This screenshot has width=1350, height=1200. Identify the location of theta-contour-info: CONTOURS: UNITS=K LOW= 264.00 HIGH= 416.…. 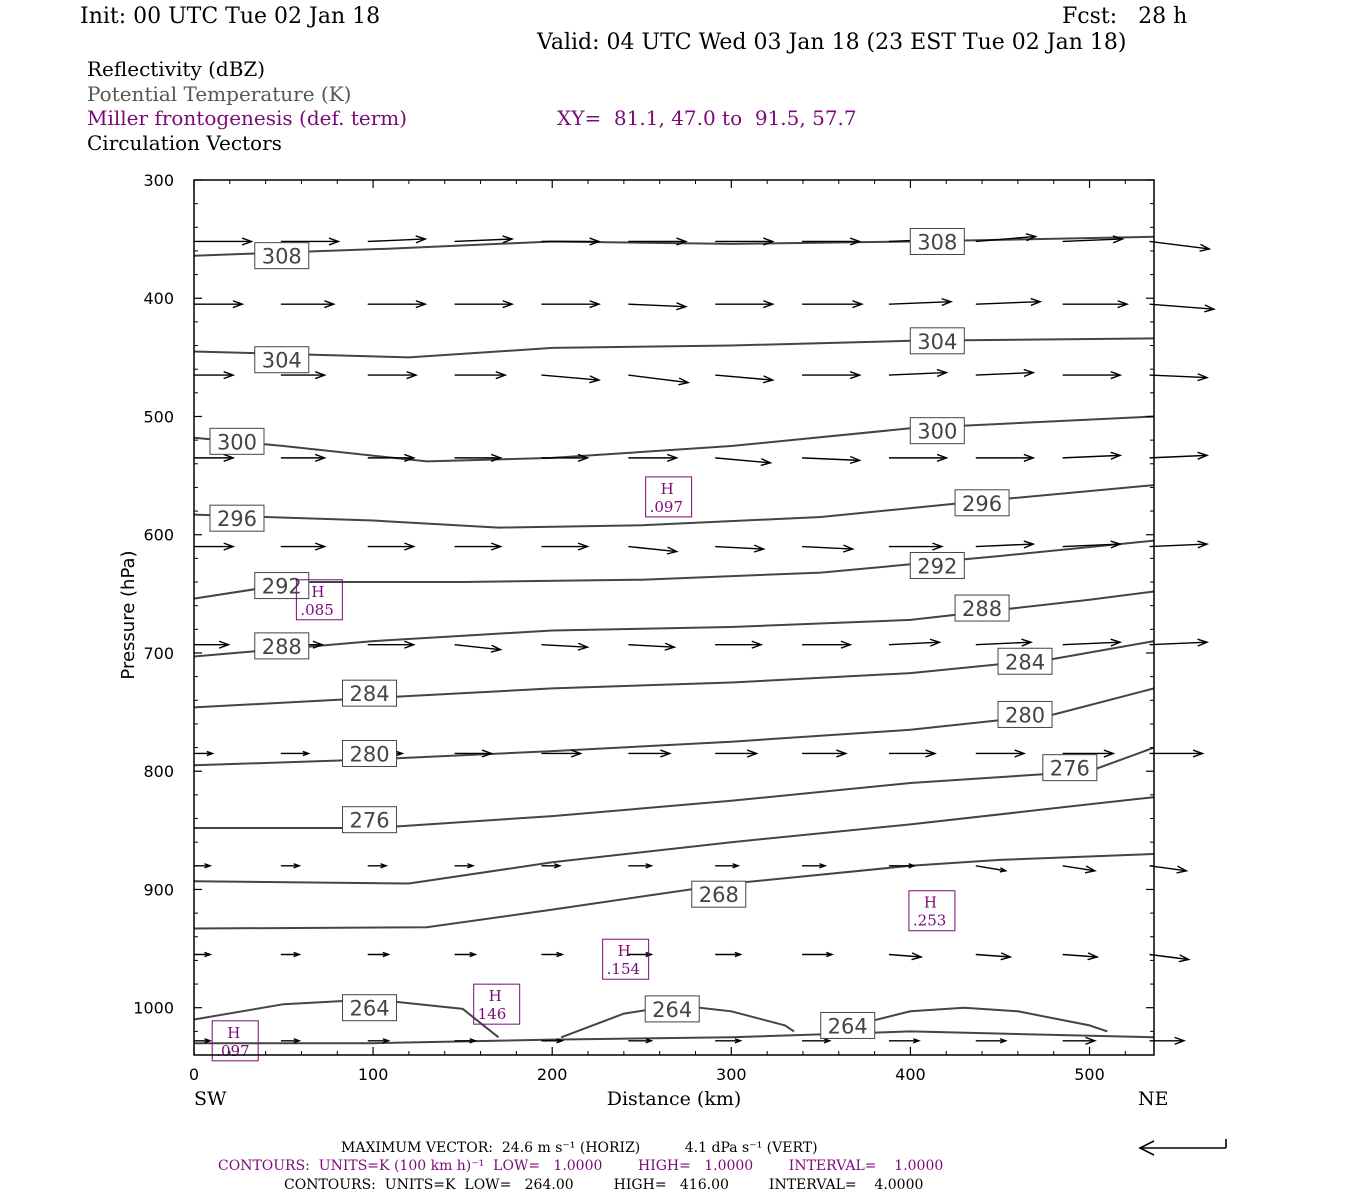
(604, 1185).